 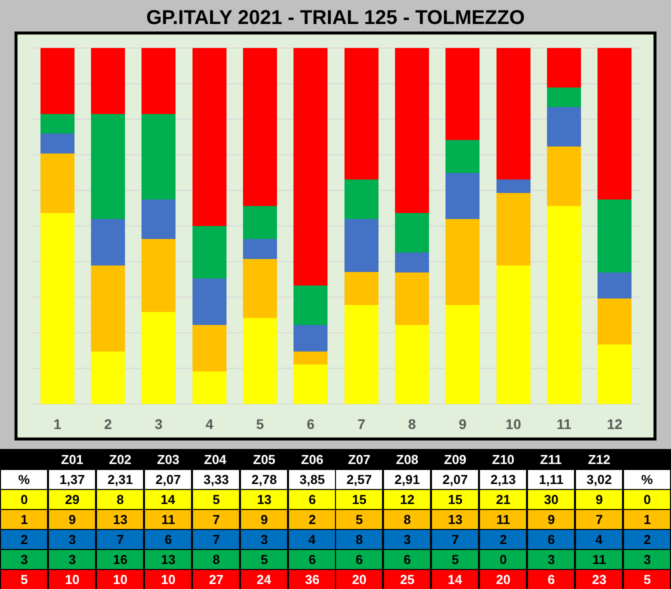 I want to click on y2-tick-label: 3, so click(x=647, y=559).